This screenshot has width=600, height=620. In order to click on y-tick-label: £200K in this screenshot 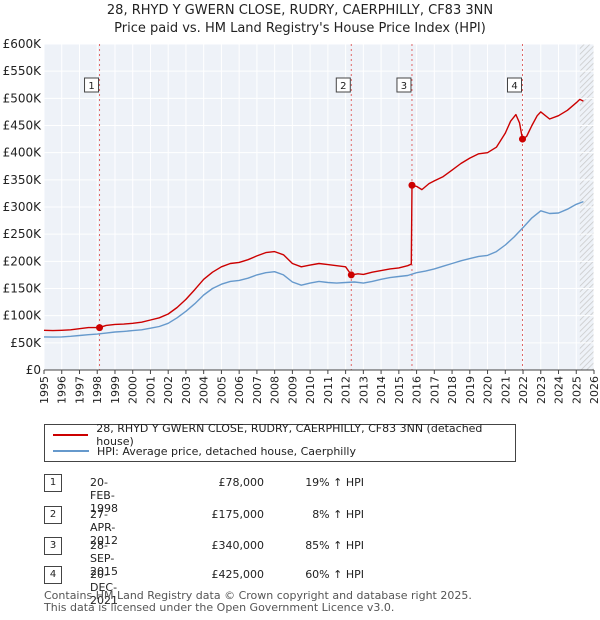, I will do `click(23, 261)`.